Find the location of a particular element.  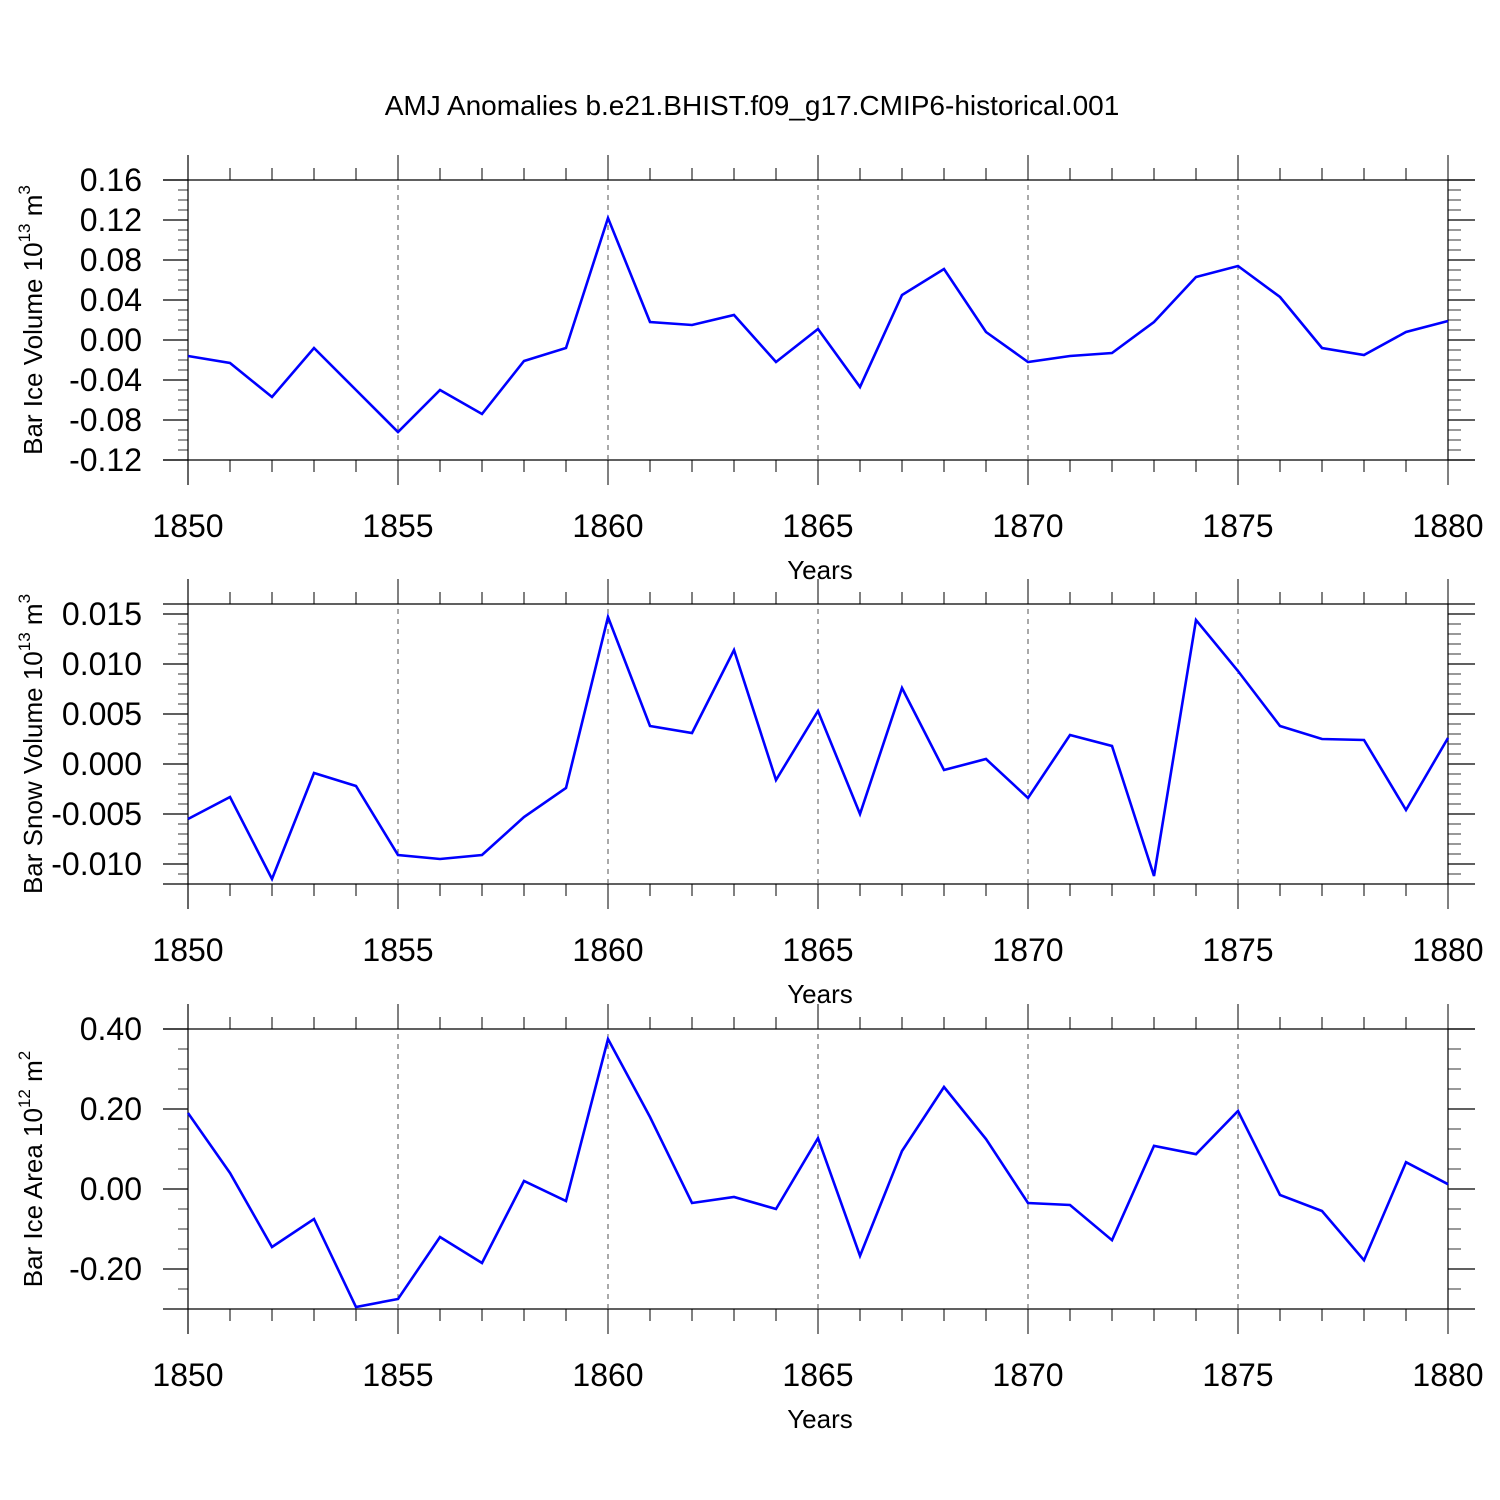

y-tick-label: 0.12 is located at coordinates (111, 220).